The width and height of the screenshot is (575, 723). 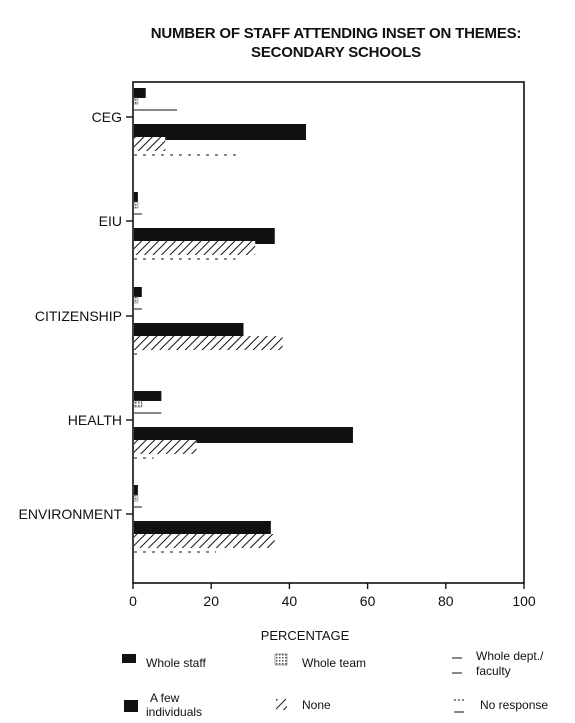 I want to click on legend-swatch-whole-staff, so click(x=129, y=658).